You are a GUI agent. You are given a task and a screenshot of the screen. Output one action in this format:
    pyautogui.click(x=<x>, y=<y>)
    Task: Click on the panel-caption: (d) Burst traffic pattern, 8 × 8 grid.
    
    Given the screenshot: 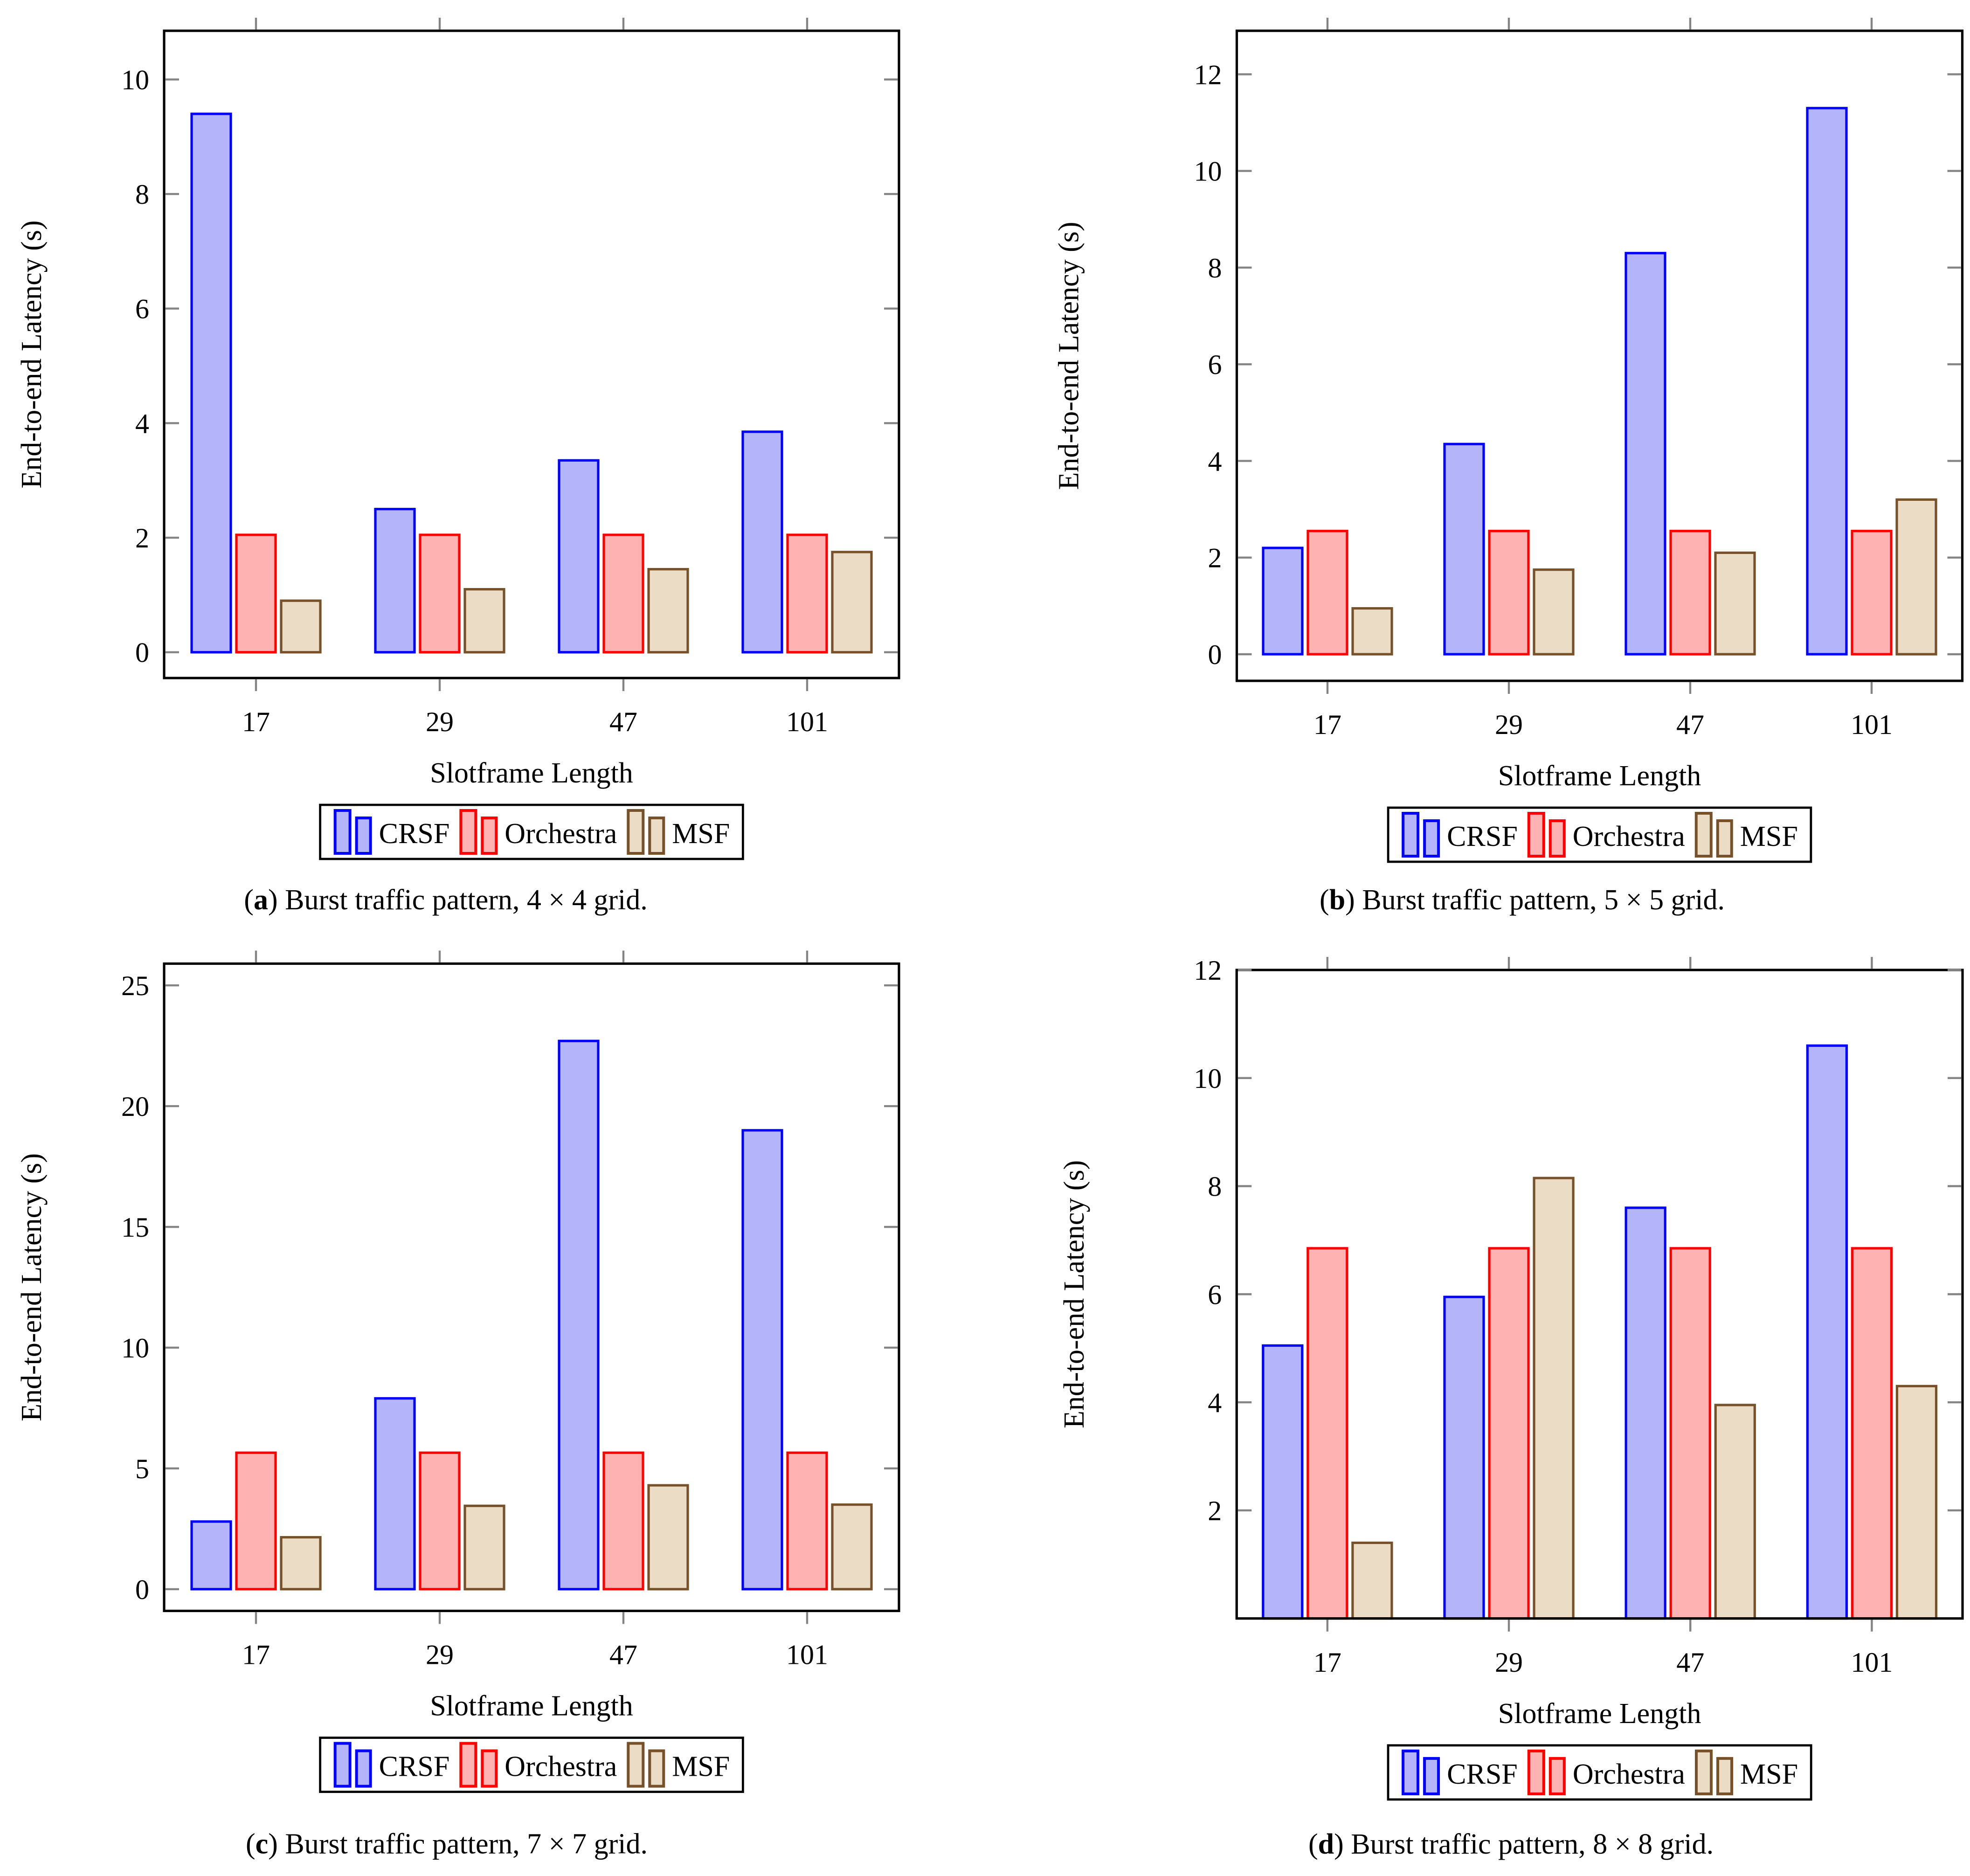 What is the action you would take?
    pyautogui.click(x=1511, y=1844)
    